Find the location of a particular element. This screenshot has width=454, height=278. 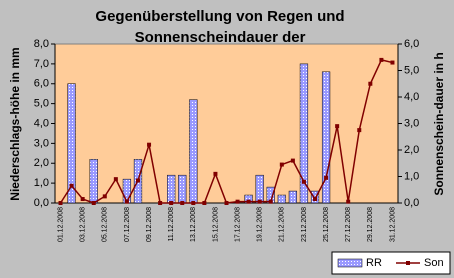

y-tick-label: 3,0 is located at coordinates (41, 143).